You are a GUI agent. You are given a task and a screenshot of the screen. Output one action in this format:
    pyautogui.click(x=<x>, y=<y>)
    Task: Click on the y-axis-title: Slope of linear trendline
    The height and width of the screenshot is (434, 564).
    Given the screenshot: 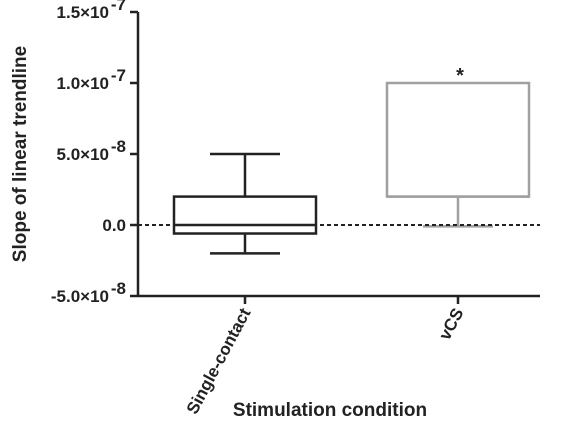 What is the action you would take?
    pyautogui.click(x=20, y=154)
    